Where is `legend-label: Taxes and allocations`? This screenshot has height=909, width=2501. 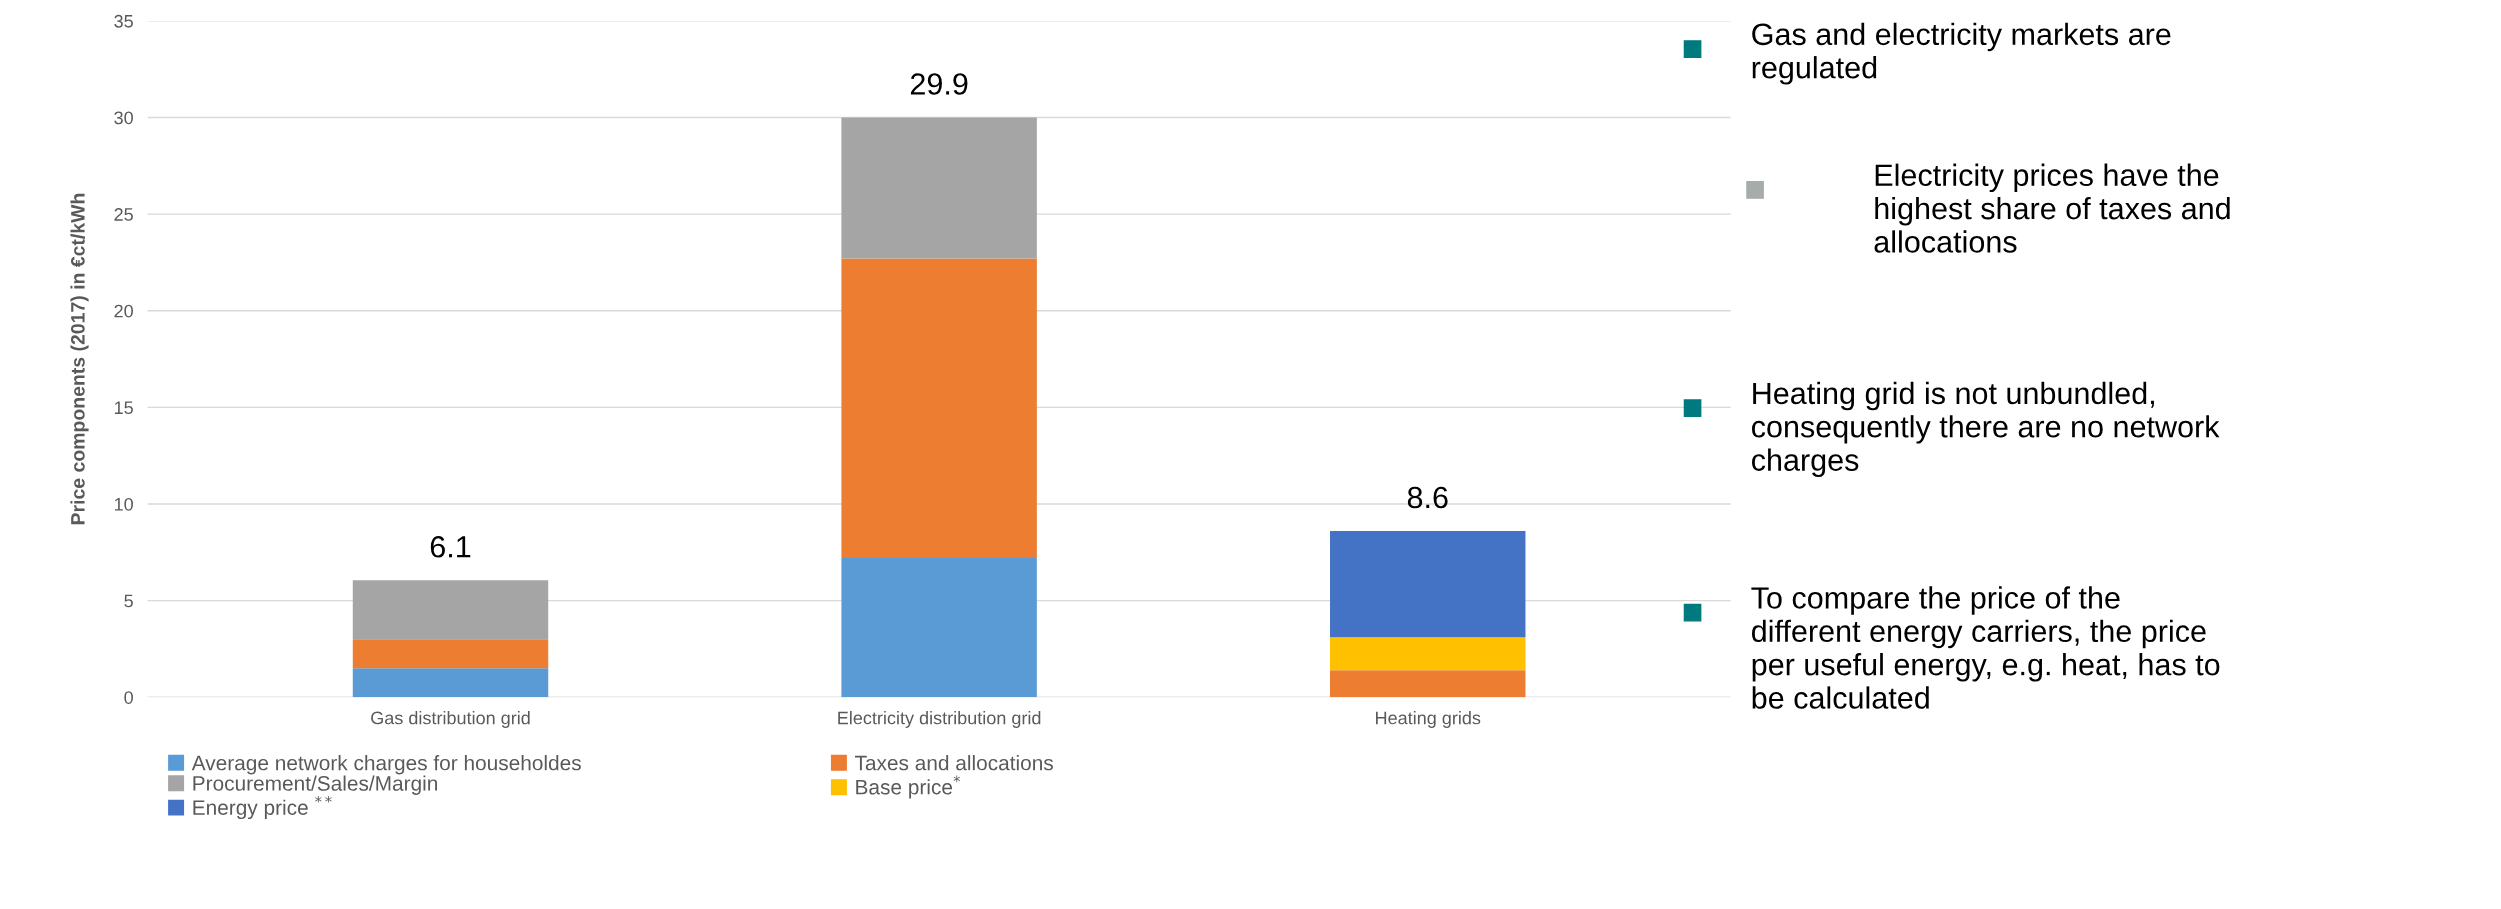 legend-label: Taxes and allocations is located at coordinates (954, 763).